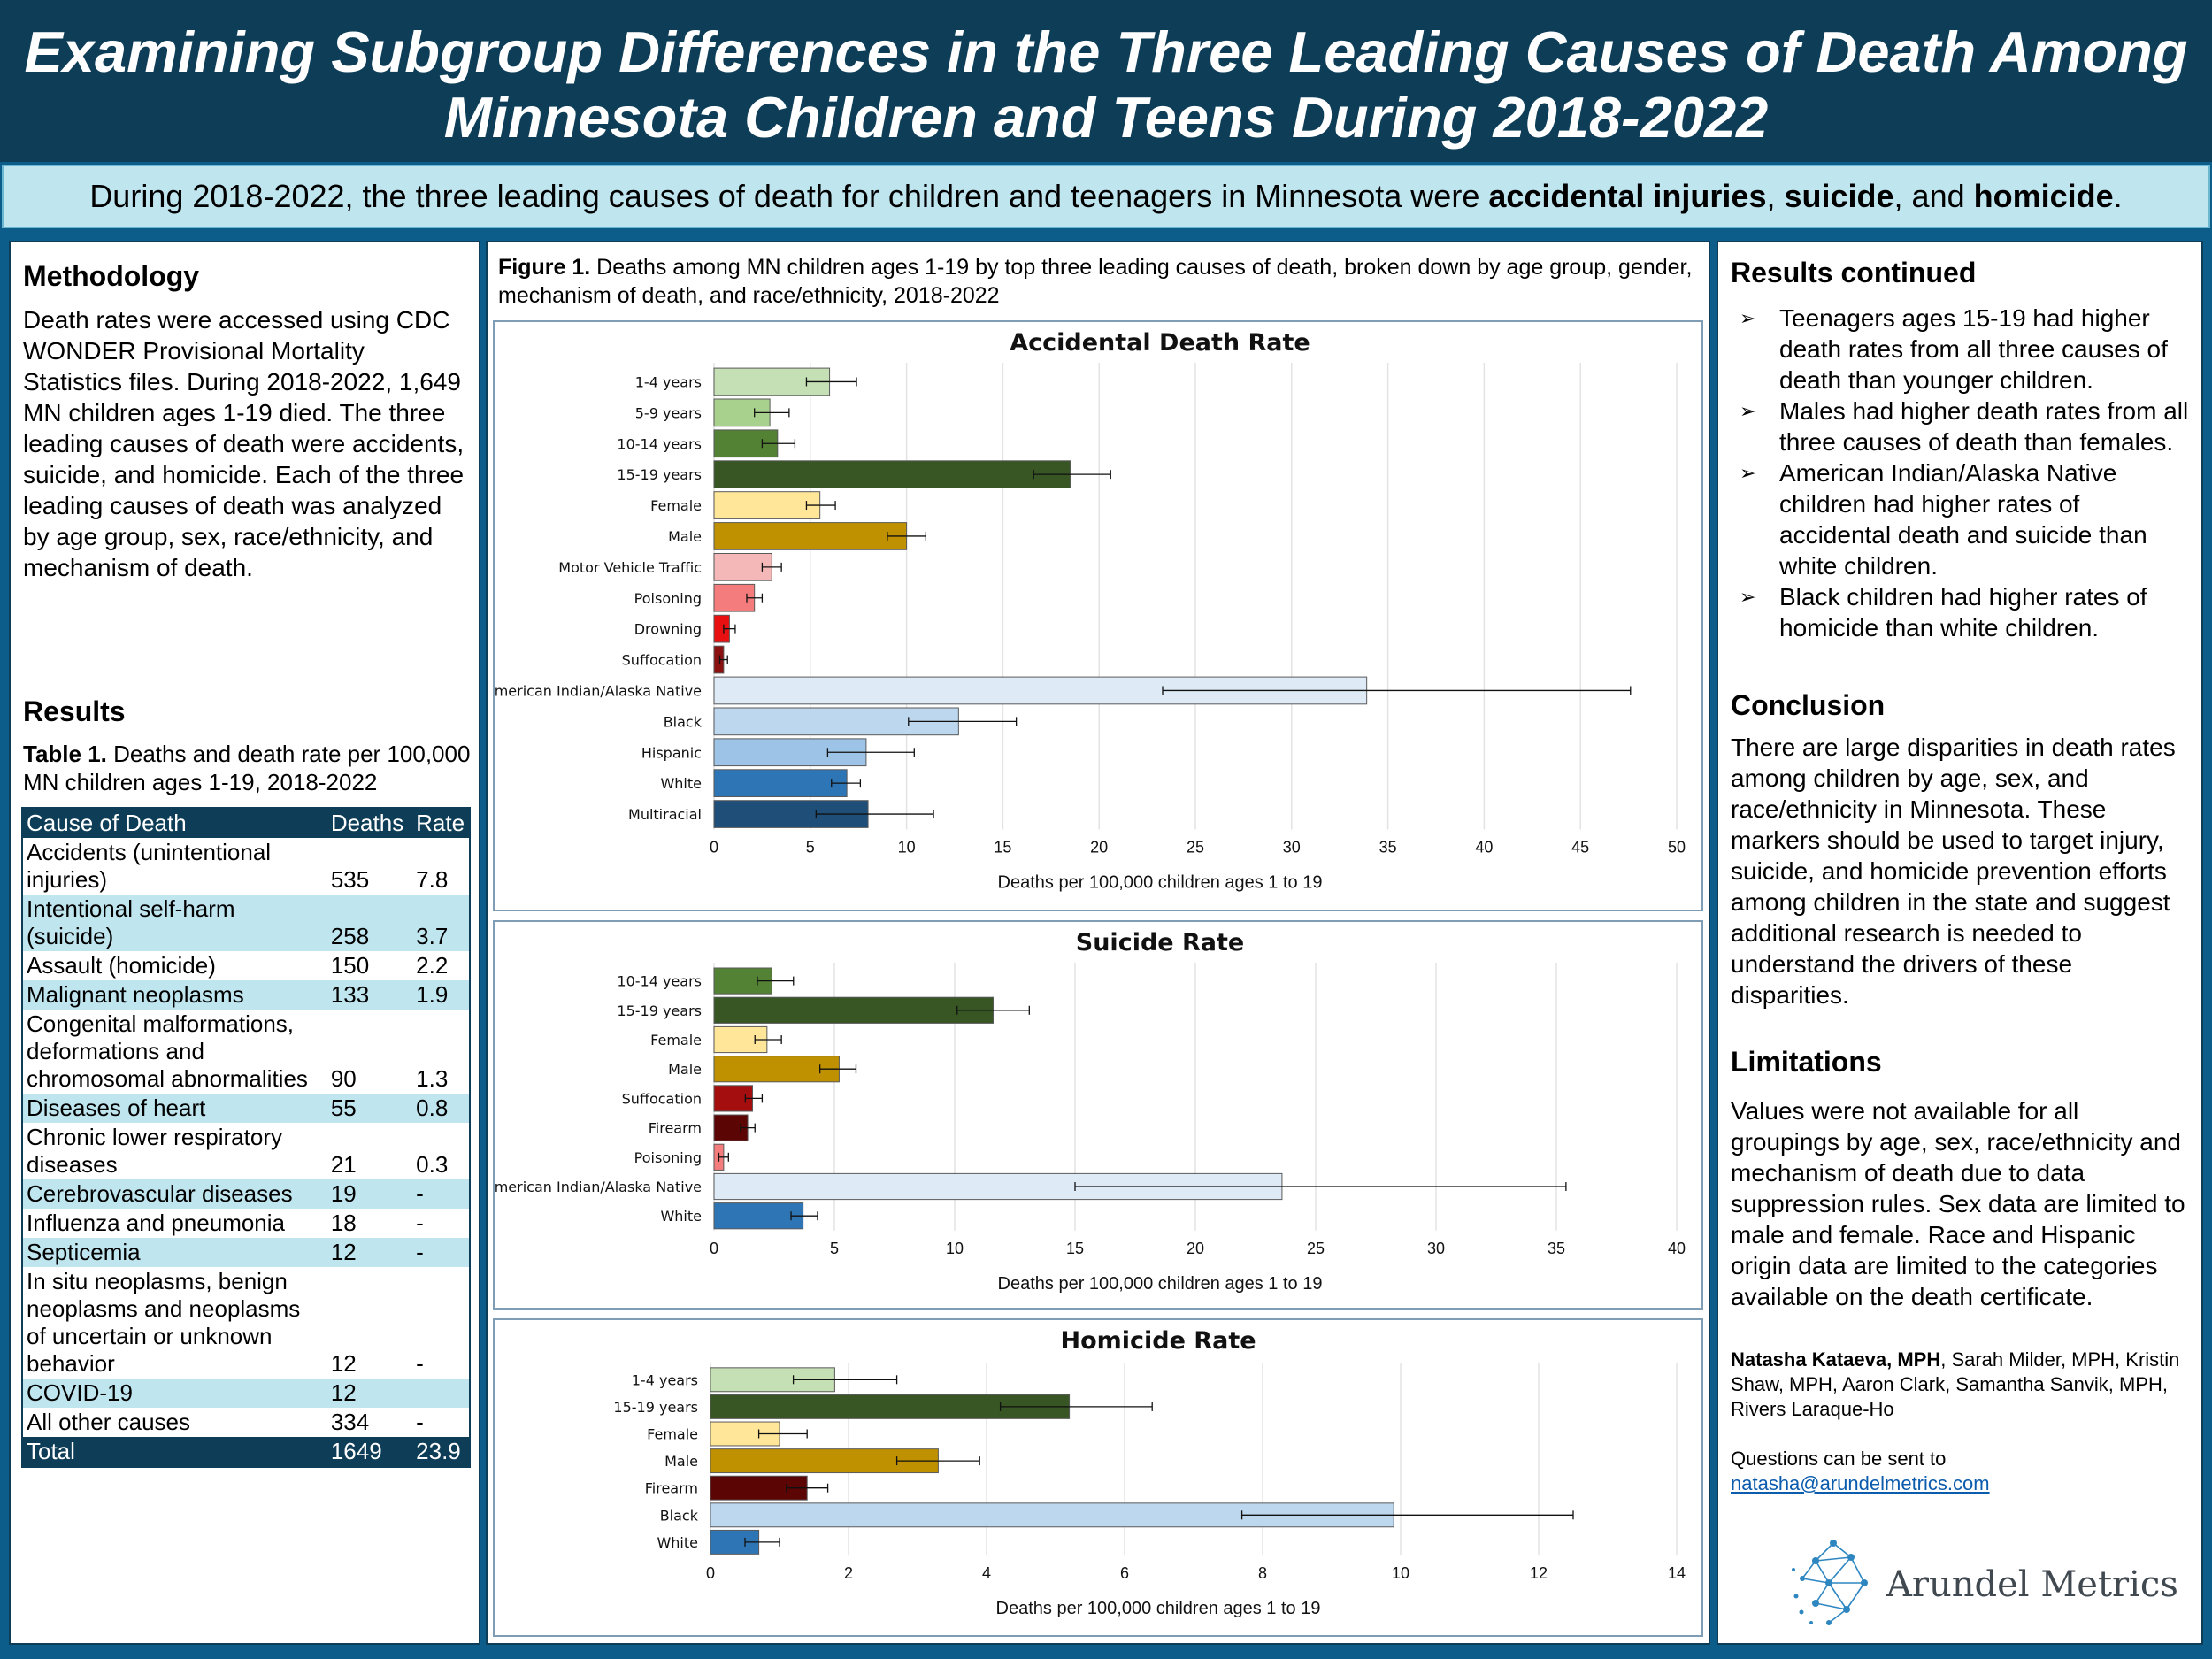 This screenshot has height=1659, width=2212. Describe the element at coordinates (433, 995) in the screenshot. I see `table-cell-rate: 1.9` at that location.